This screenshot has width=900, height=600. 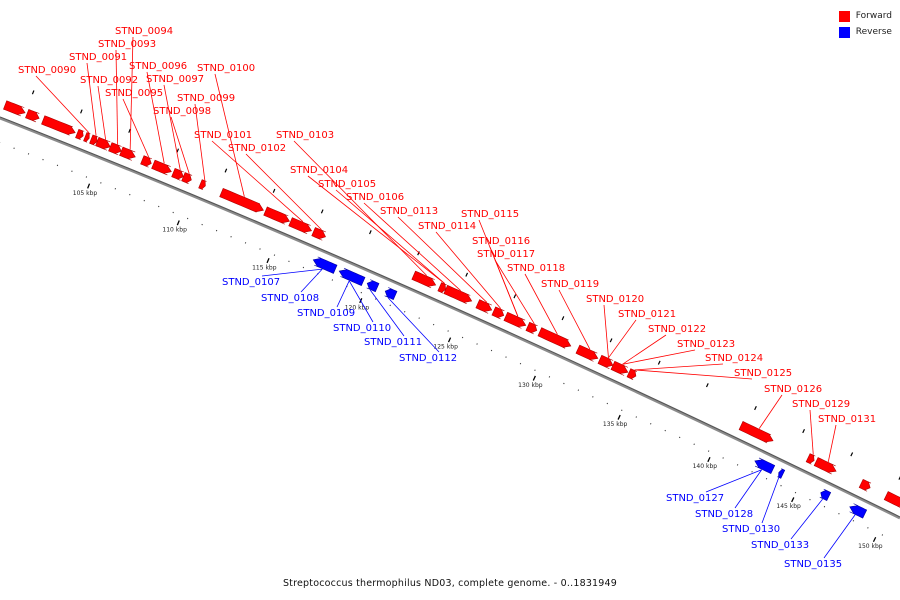 I want to click on reverse-gene-label: STND_0128, so click(x=724, y=514).